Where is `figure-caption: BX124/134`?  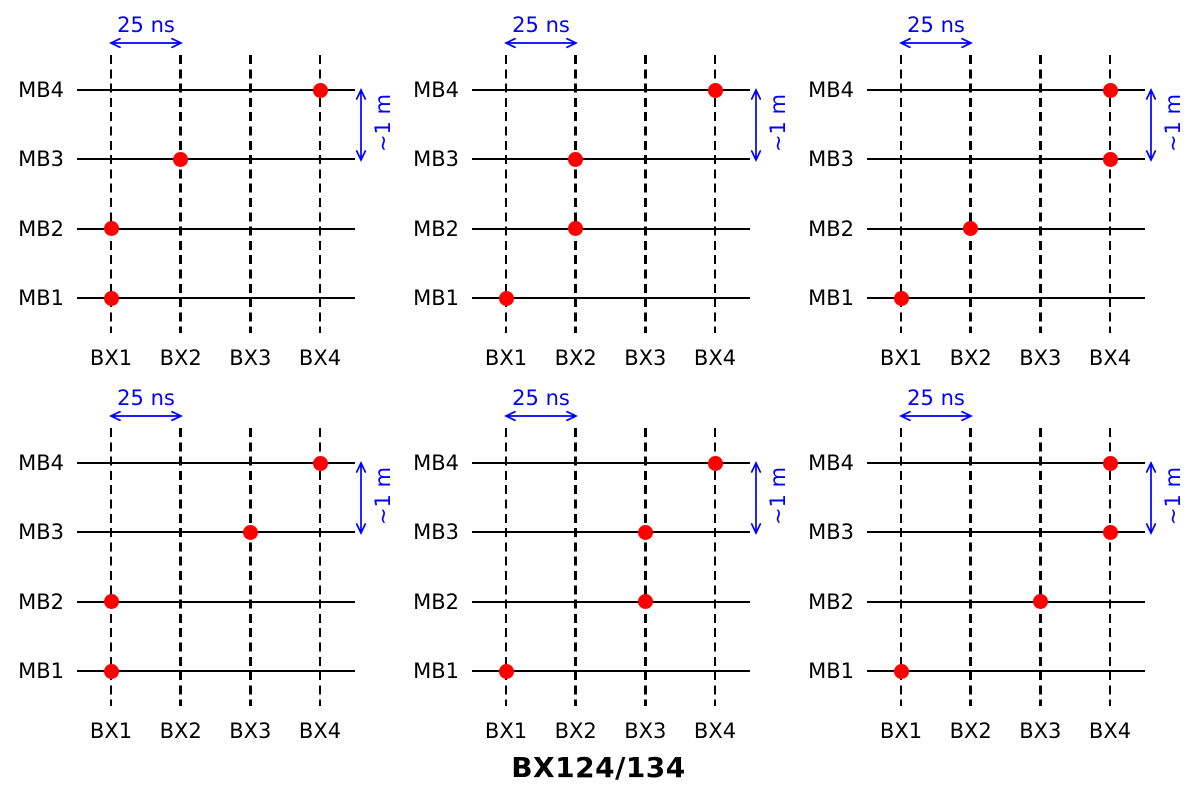
figure-caption: BX124/134 is located at coordinates (598, 767).